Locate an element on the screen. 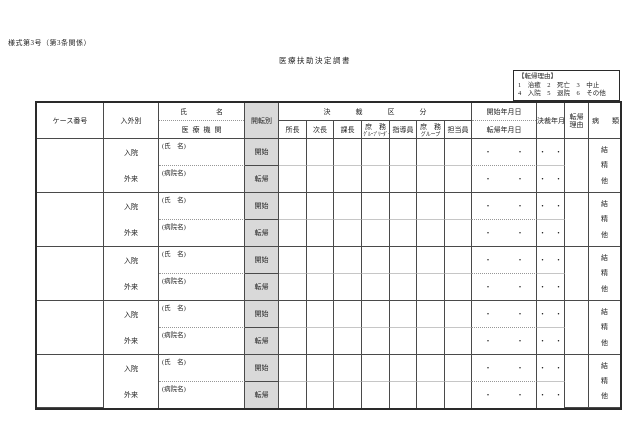  outcome-date-cell: ・ ・ is located at coordinates (505, 395).